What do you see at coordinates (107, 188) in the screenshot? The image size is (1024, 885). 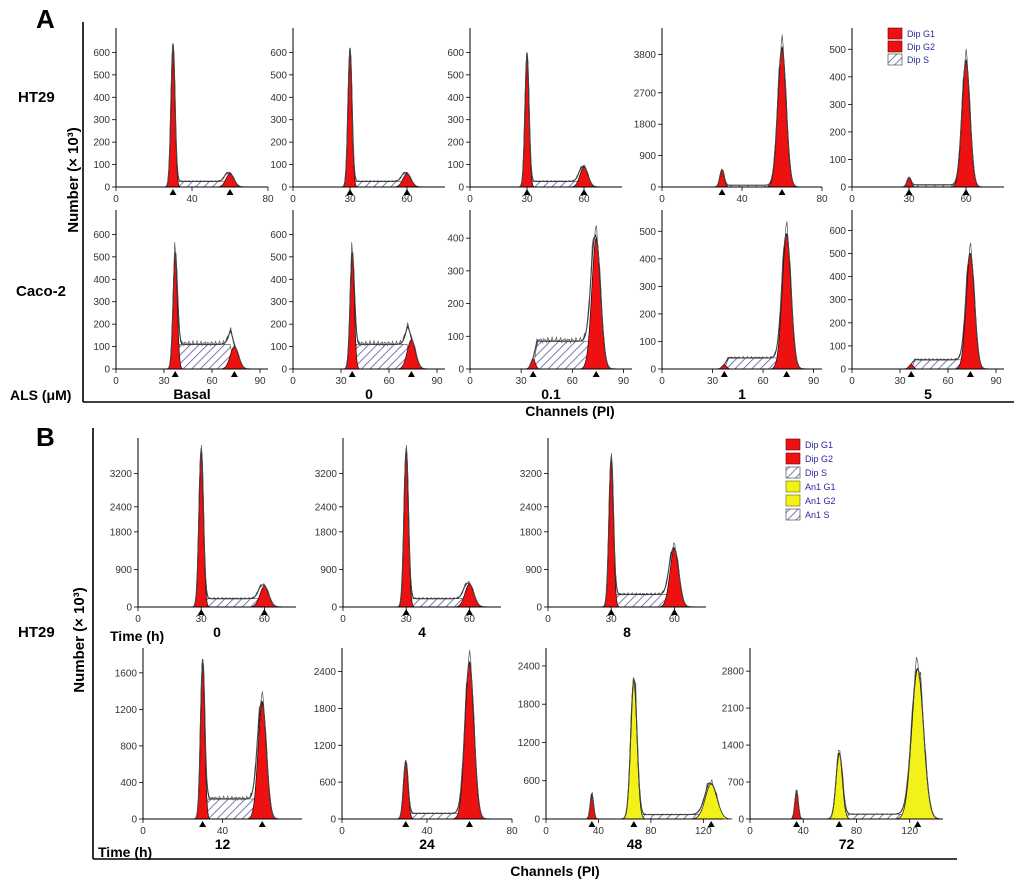 I see `chart-0-ytick-label: 0` at bounding box center [107, 188].